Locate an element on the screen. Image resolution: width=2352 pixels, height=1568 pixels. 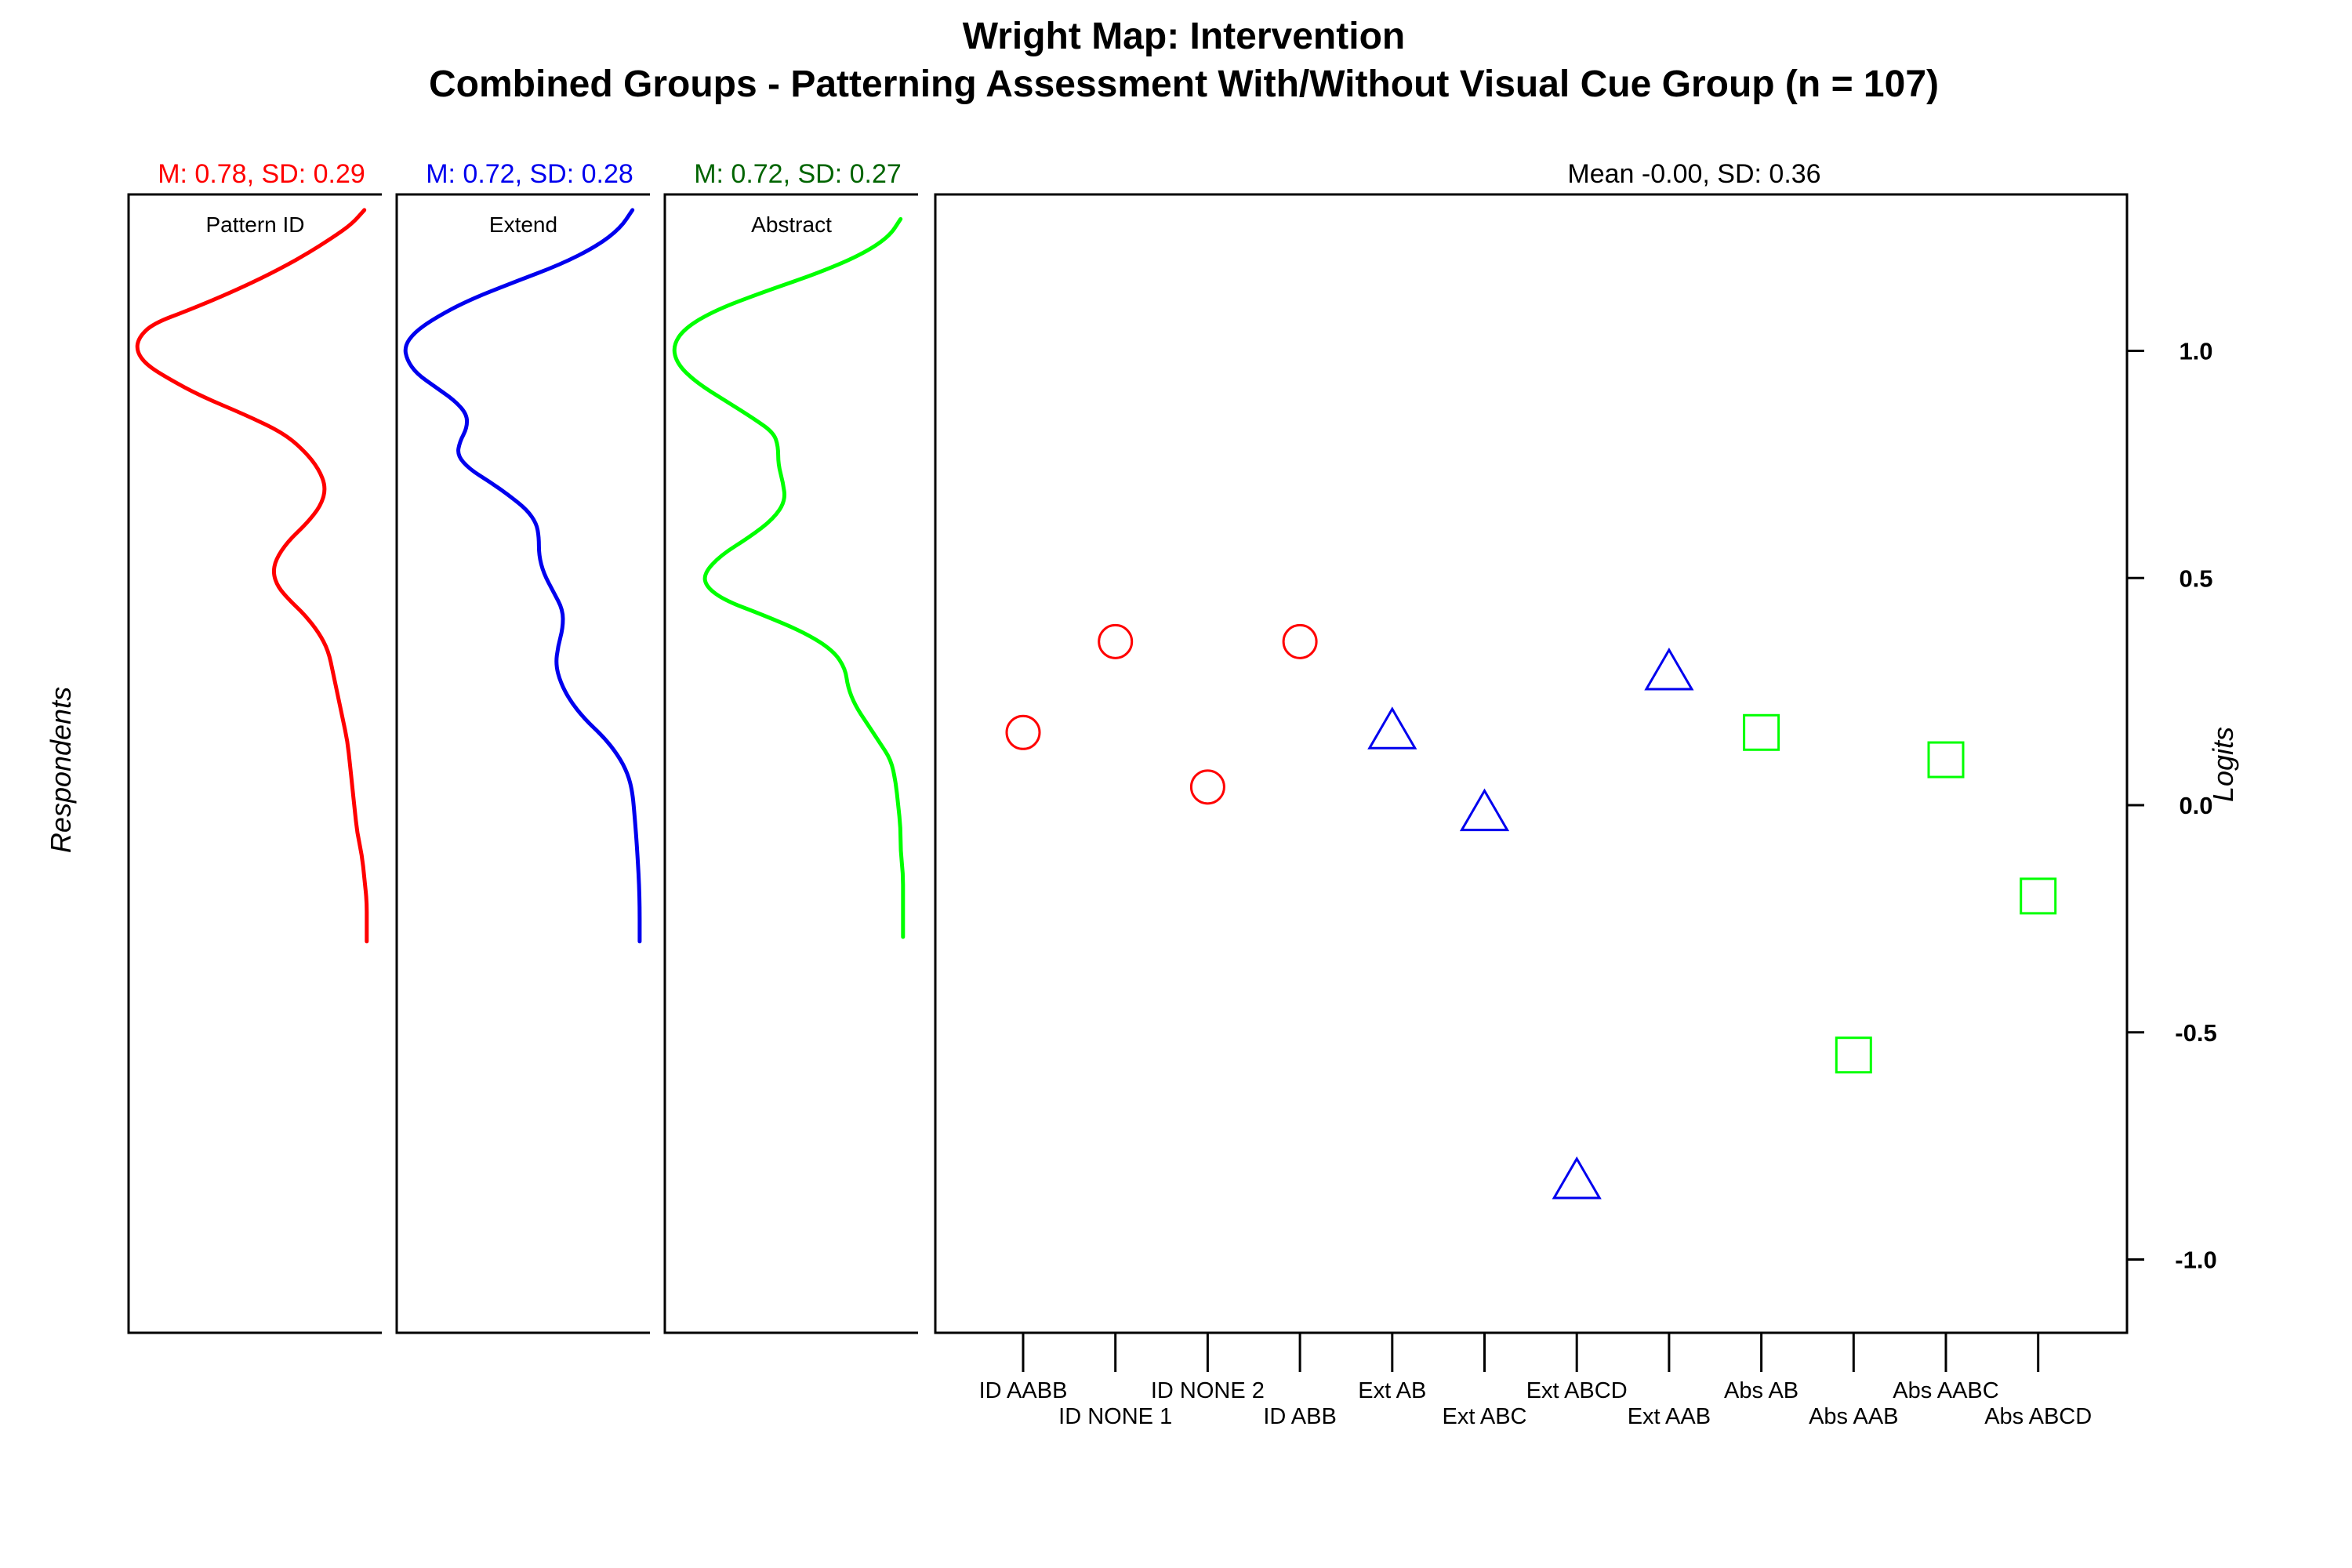
logit-axis: 1.0 0.5 0.0 -0.5 -1.0 is located at coordinates (2172, 806).